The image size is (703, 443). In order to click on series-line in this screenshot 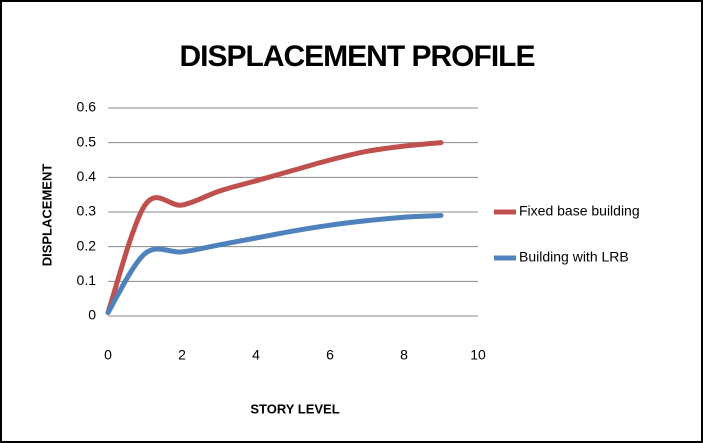, I will do `click(274, 264)`.